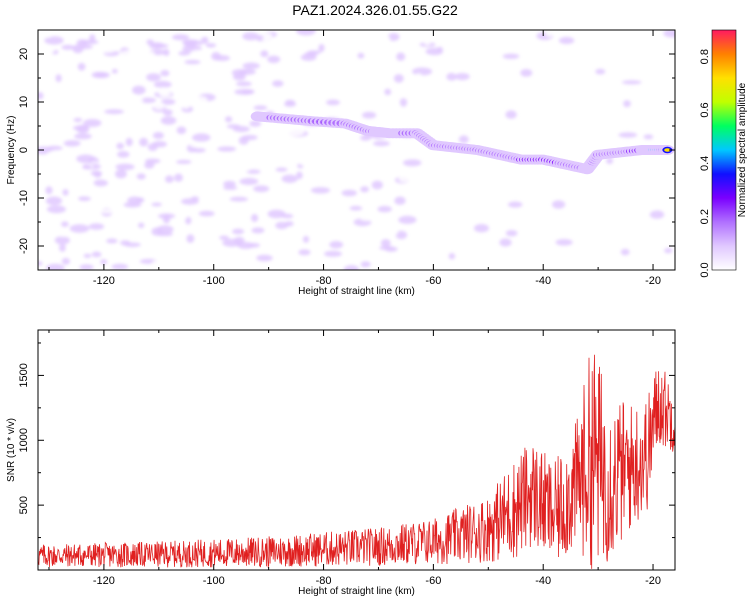 The image size is (750, 600). Describe the element at coordinates (375, 10) in the screenshot. I see `chart-title: PAZ1.2024.326.01.55.G22` at that location.